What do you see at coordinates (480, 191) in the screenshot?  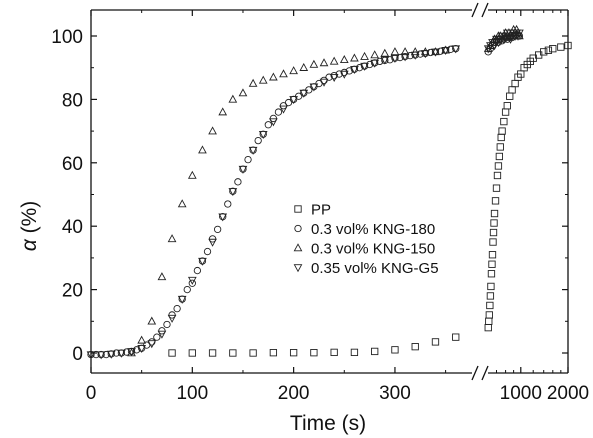 I see `axis-break-marks` at bounding box center [480, 191].